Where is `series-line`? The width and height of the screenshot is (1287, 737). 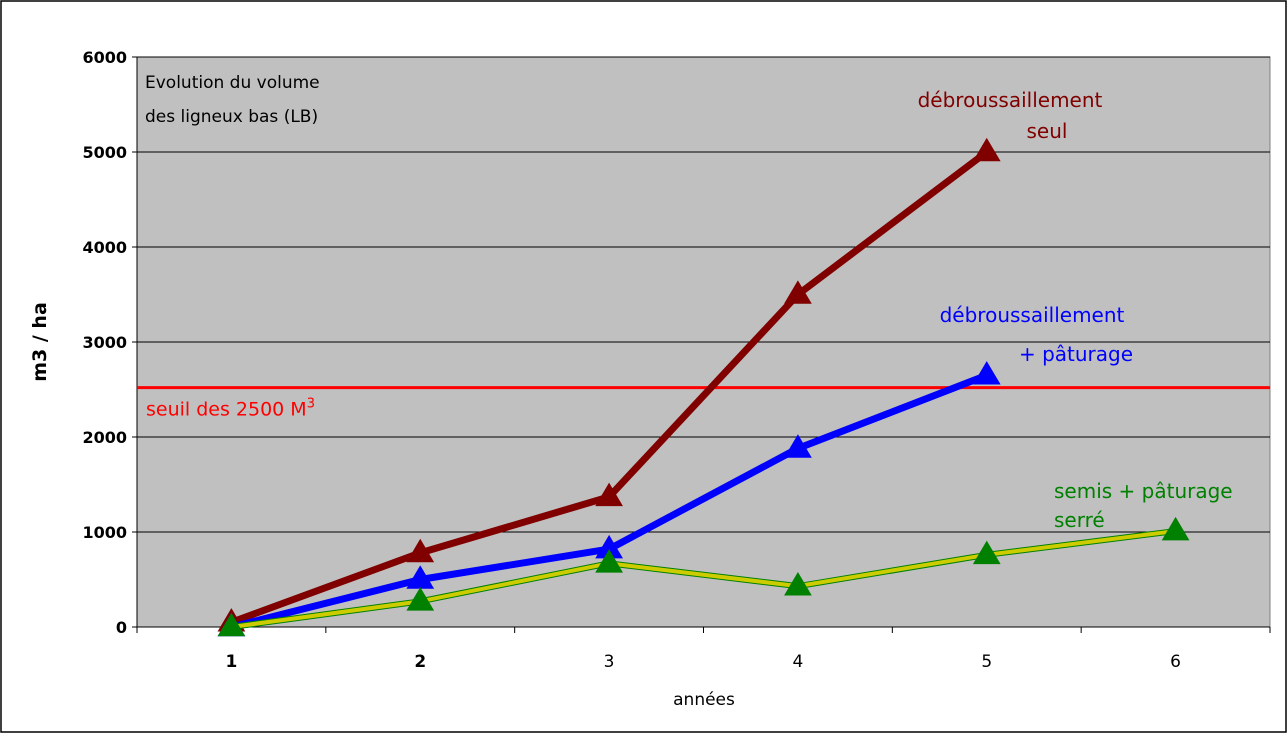 series-line is located at coordinates (703, 579).